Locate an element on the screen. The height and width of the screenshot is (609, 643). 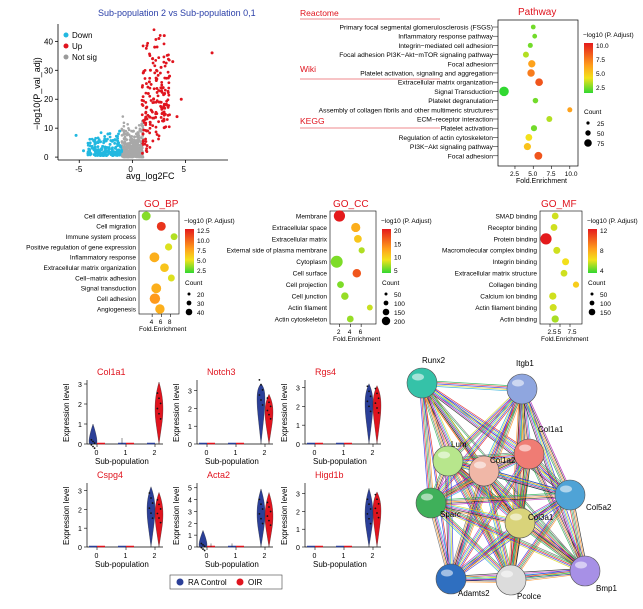
violin-y-tick-label: 0 is located at coordinates (80, 445).